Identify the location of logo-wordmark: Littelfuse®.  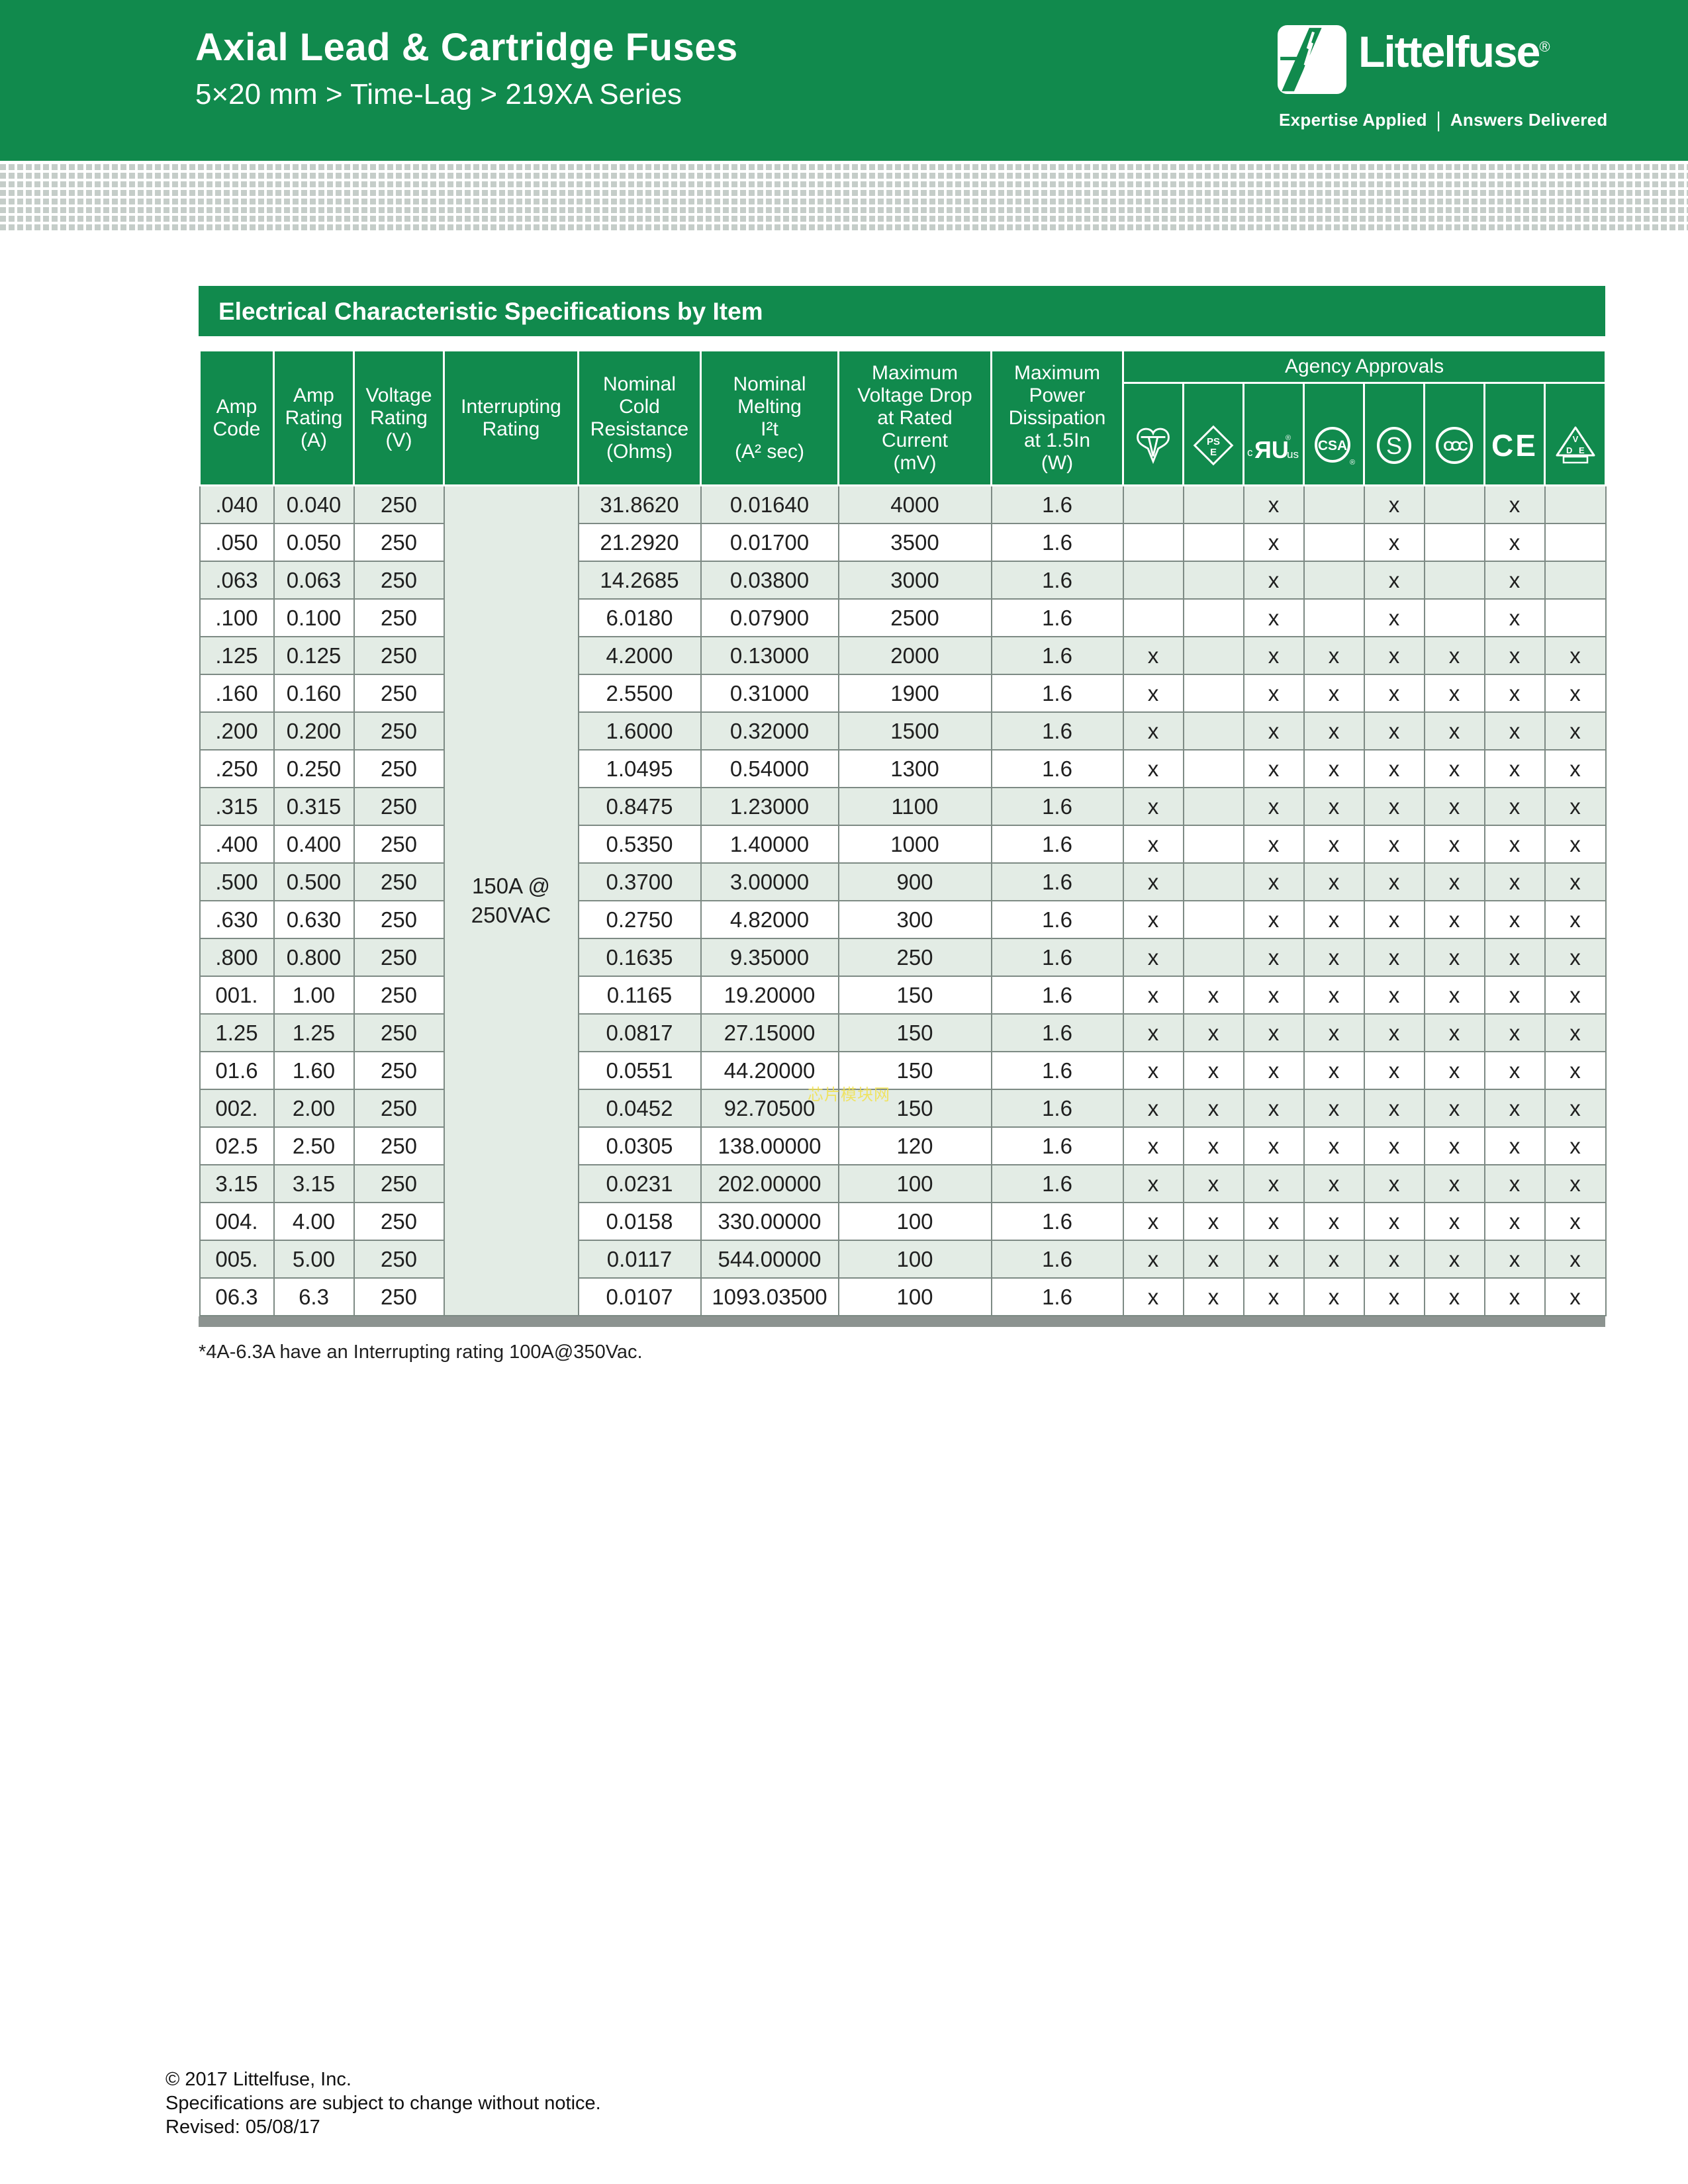
(1454, 51).